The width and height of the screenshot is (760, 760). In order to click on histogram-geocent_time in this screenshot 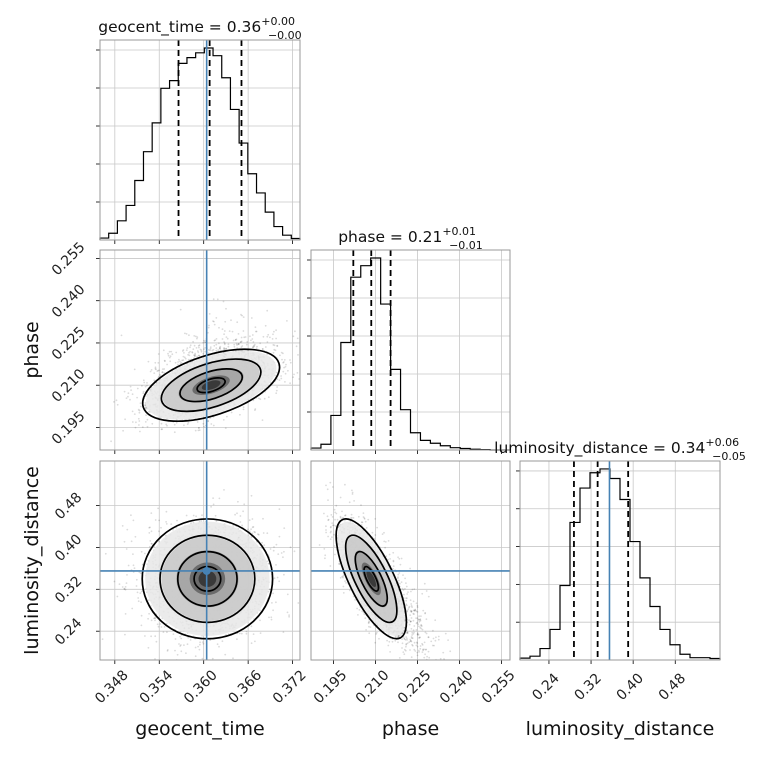, I will do `click(200, 143)`.